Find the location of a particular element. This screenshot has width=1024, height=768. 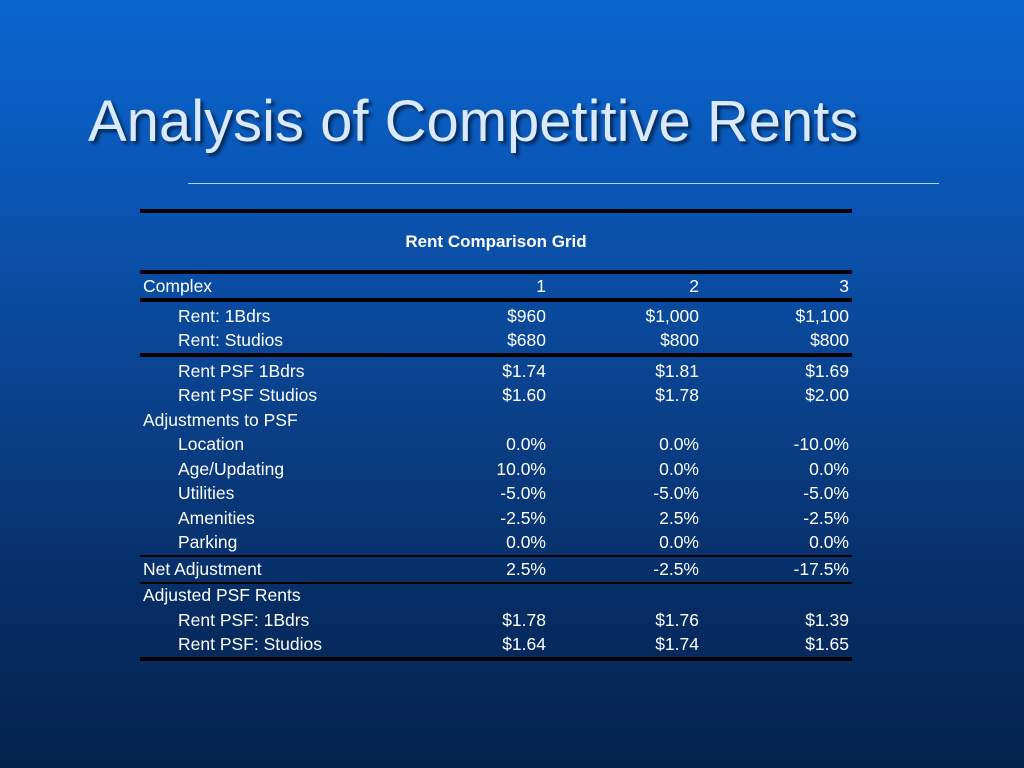

row-label: Rent PSF Studios is located at coordinates (248, 395).